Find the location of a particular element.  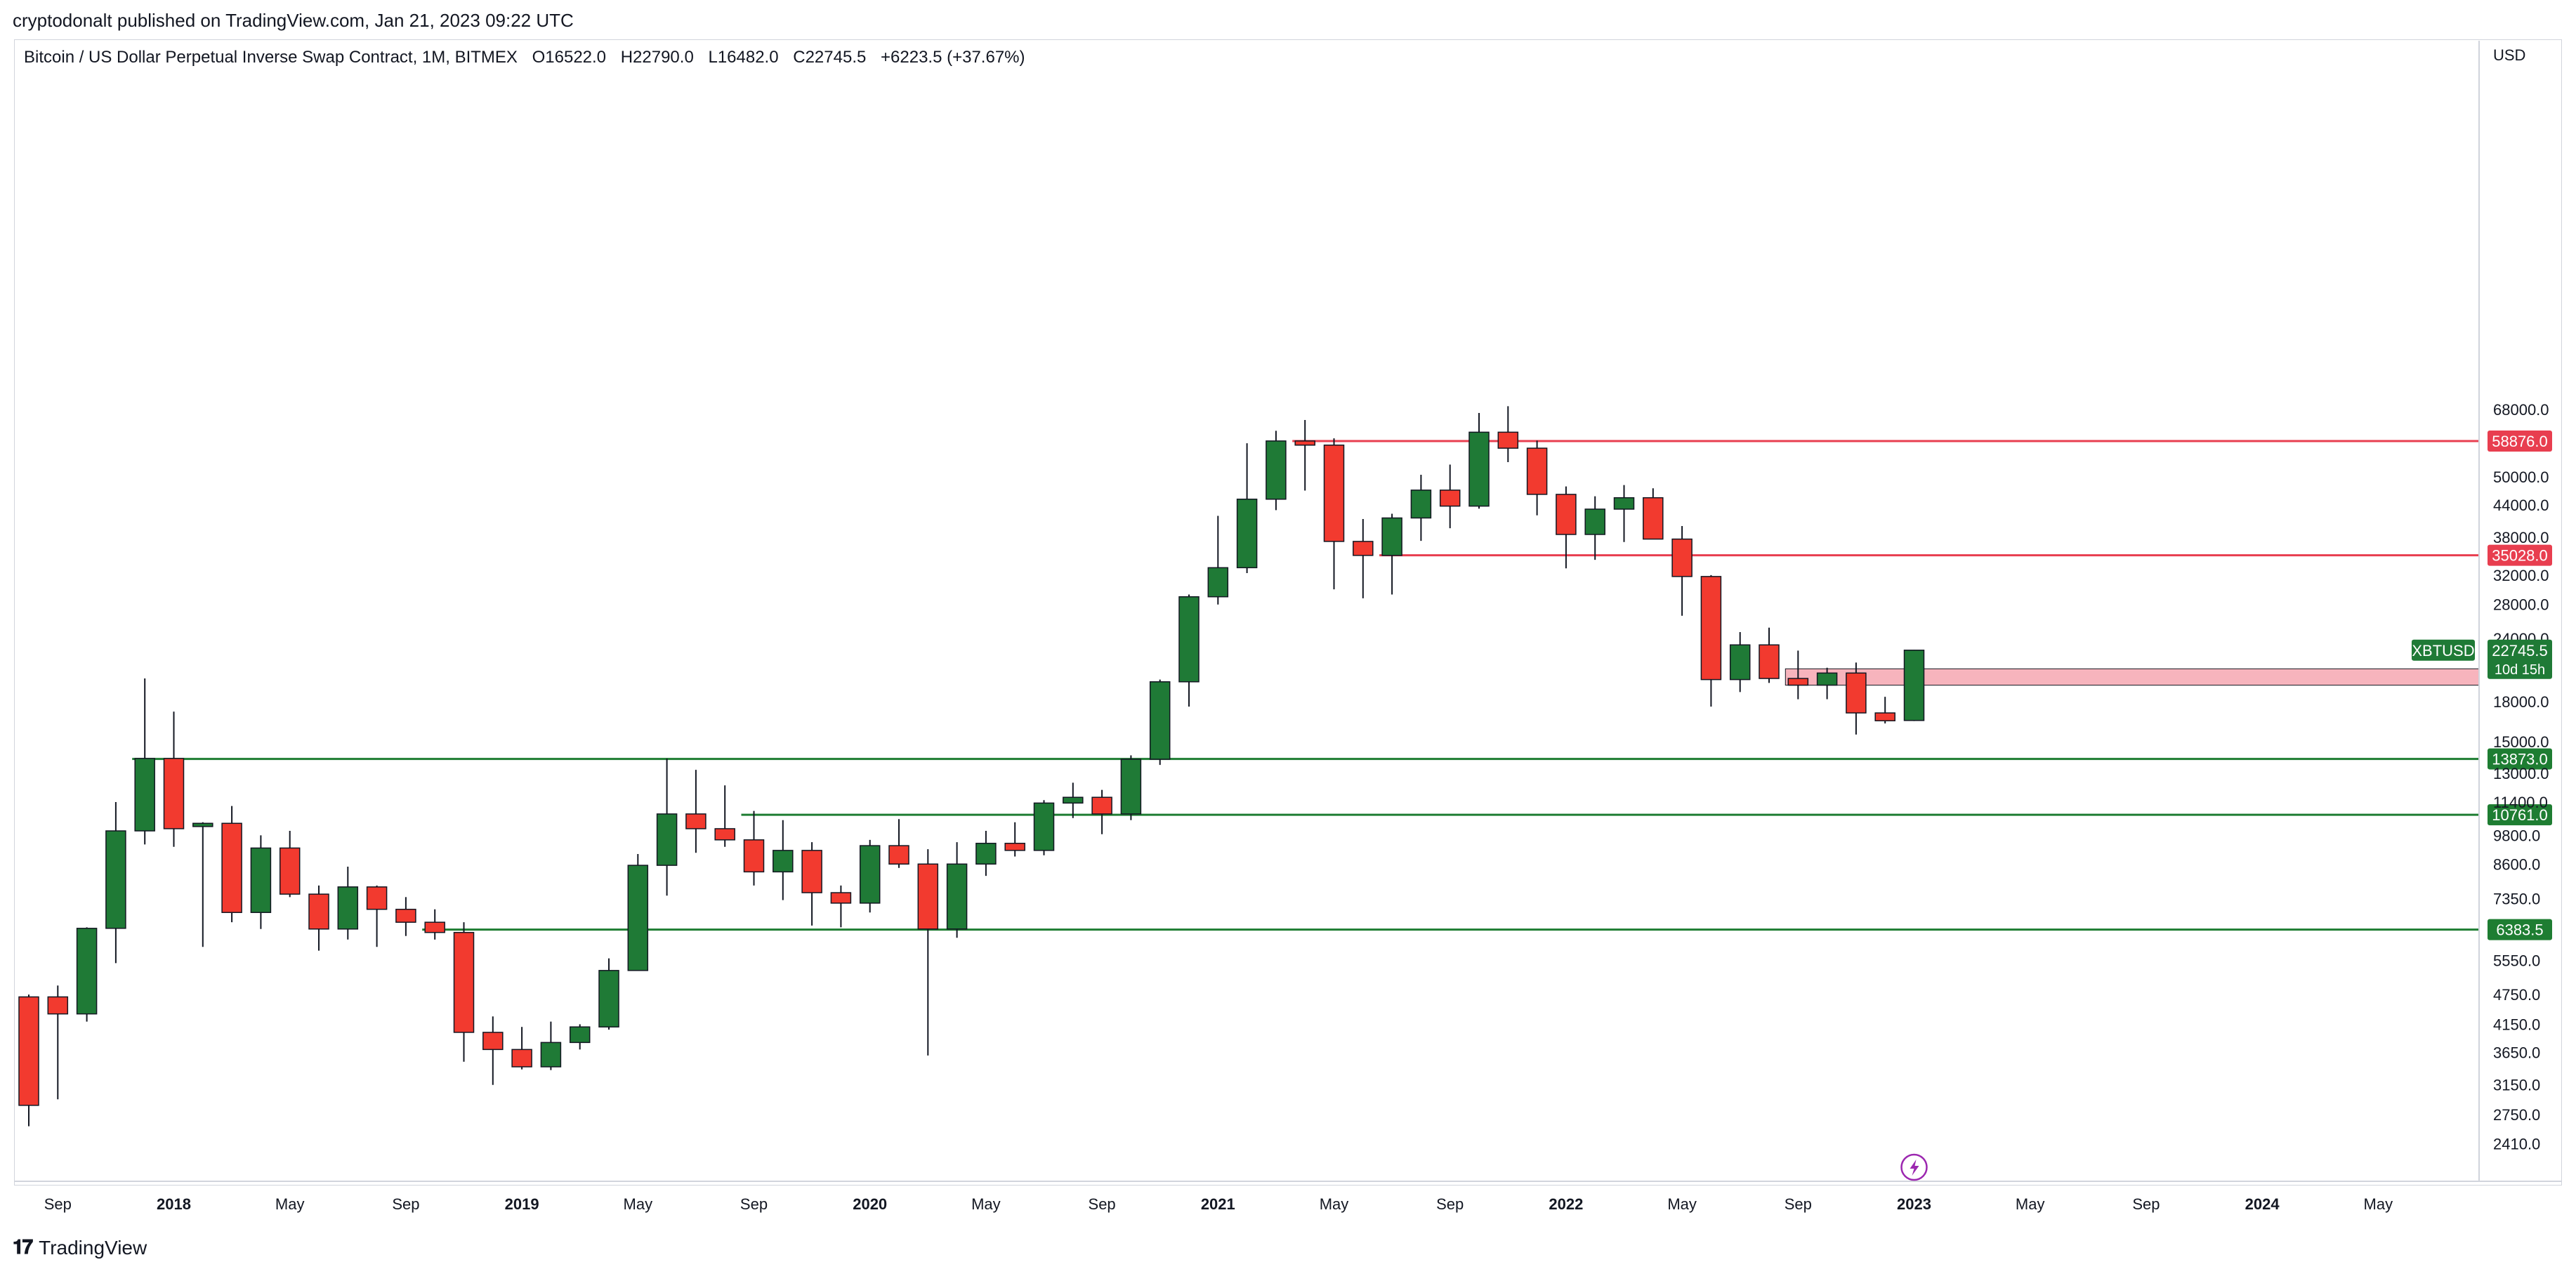

lightning-icon-bolt is located at coordinates (1914, 1168).